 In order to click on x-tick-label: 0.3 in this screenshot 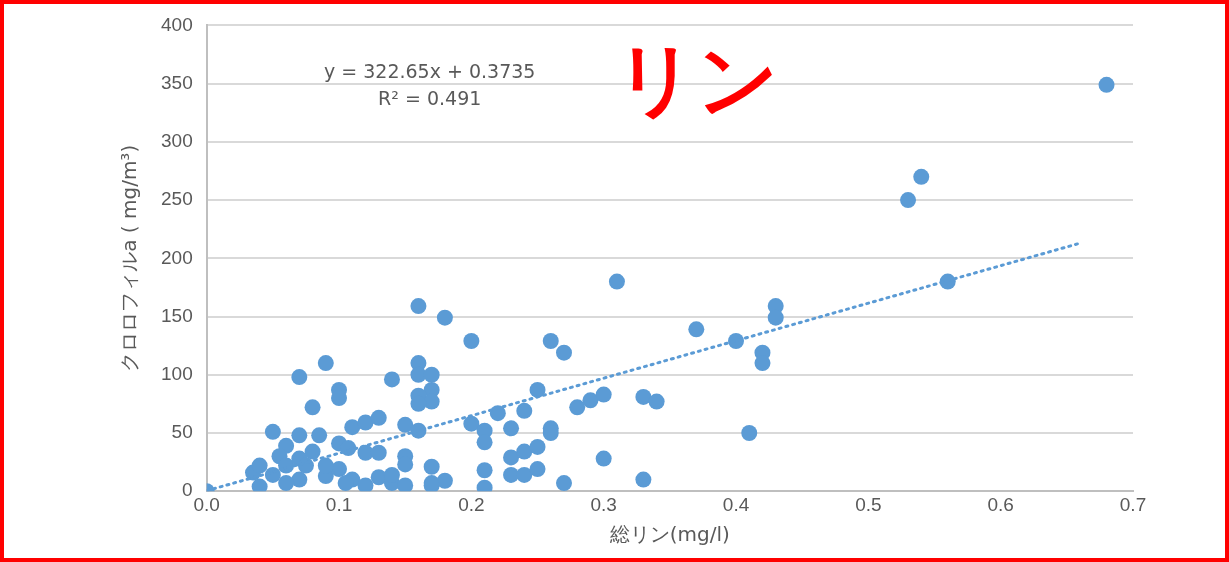, I will do `click(603, 504)`.